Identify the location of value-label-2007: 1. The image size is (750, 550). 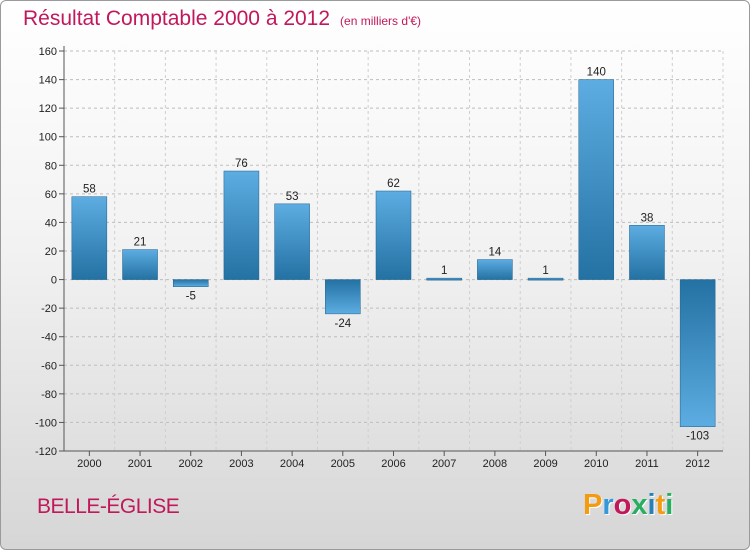
(444, 271).